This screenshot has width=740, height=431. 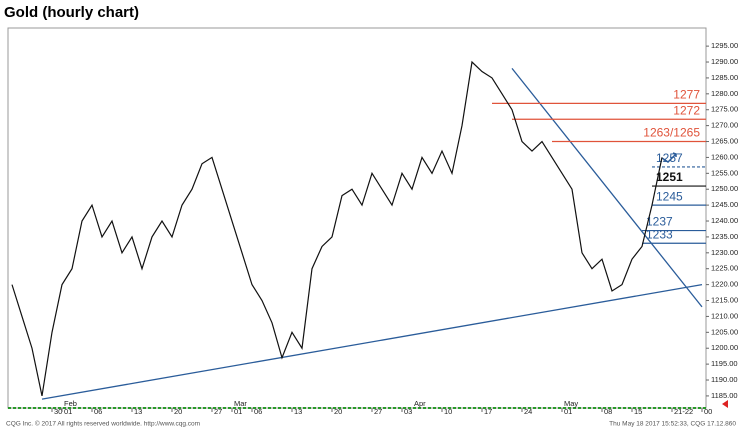 What do you see at coordinates (669, 196) in the screenshot?
I see `level-label: 1245` at bounding box center [669, 196].